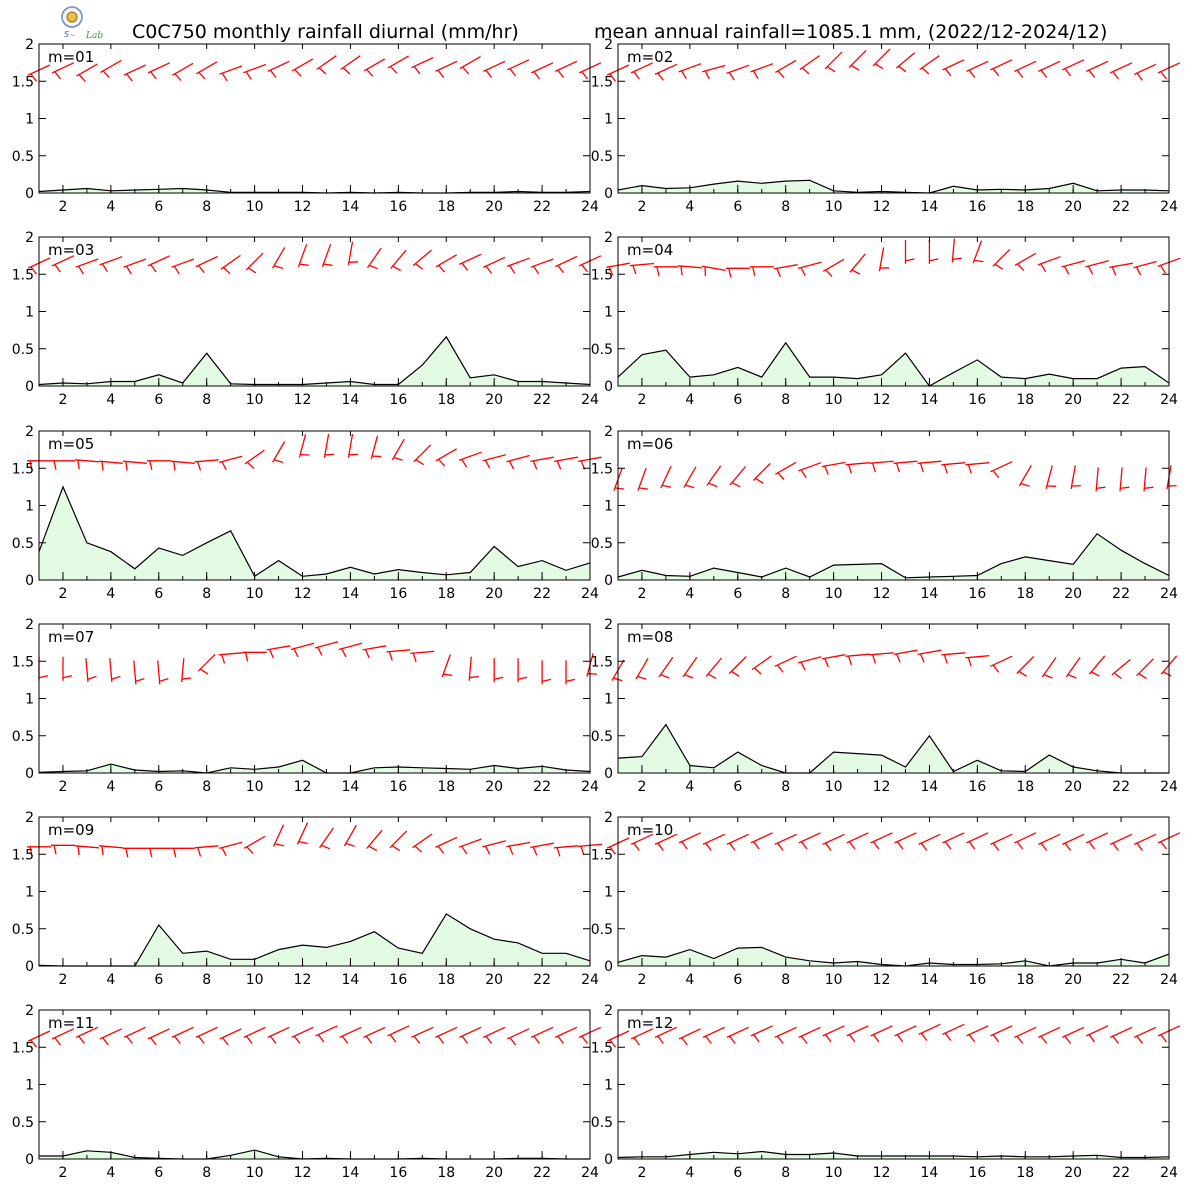 Image resolution: width=1200 pixels, height=1200 pixels. I want to click on x-tick-label: 2, so click(62, 980).